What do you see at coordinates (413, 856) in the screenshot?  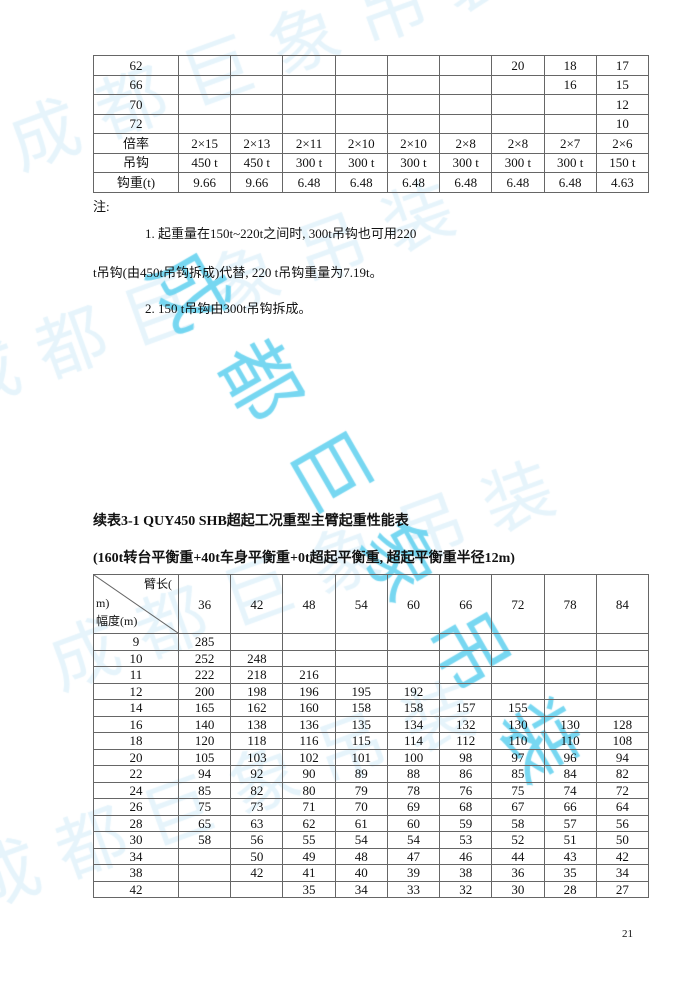 I see `capacity-cell: 47` at bounding box center [413, 856].